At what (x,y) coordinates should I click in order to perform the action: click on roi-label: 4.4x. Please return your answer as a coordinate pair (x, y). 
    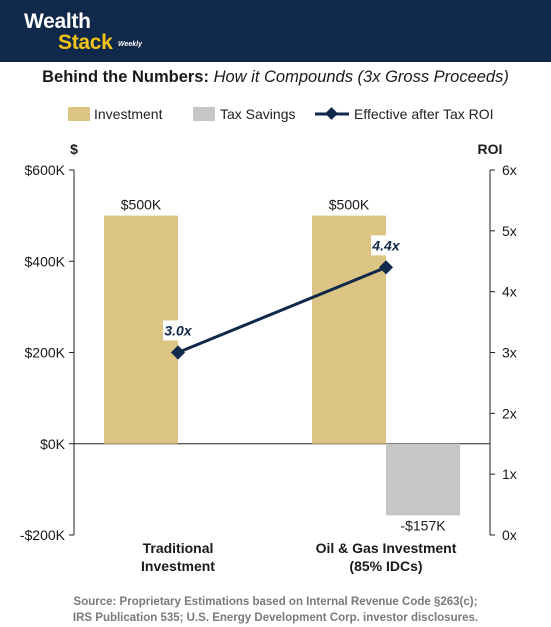
    Looking at the image, I should click on (385, 245).